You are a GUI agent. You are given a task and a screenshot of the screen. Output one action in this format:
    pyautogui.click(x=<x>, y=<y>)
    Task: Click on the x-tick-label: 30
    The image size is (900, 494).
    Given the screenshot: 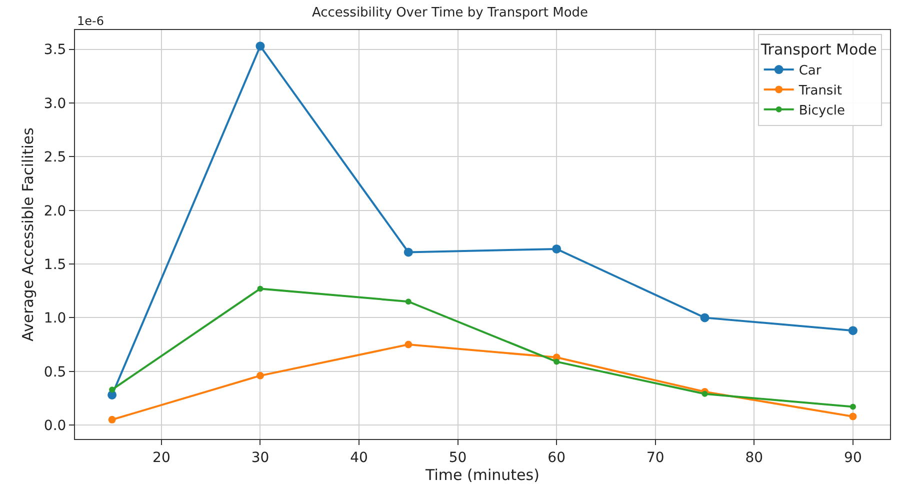 What is the action you would take?
    pyautogui.click(x=260, y=458)
    